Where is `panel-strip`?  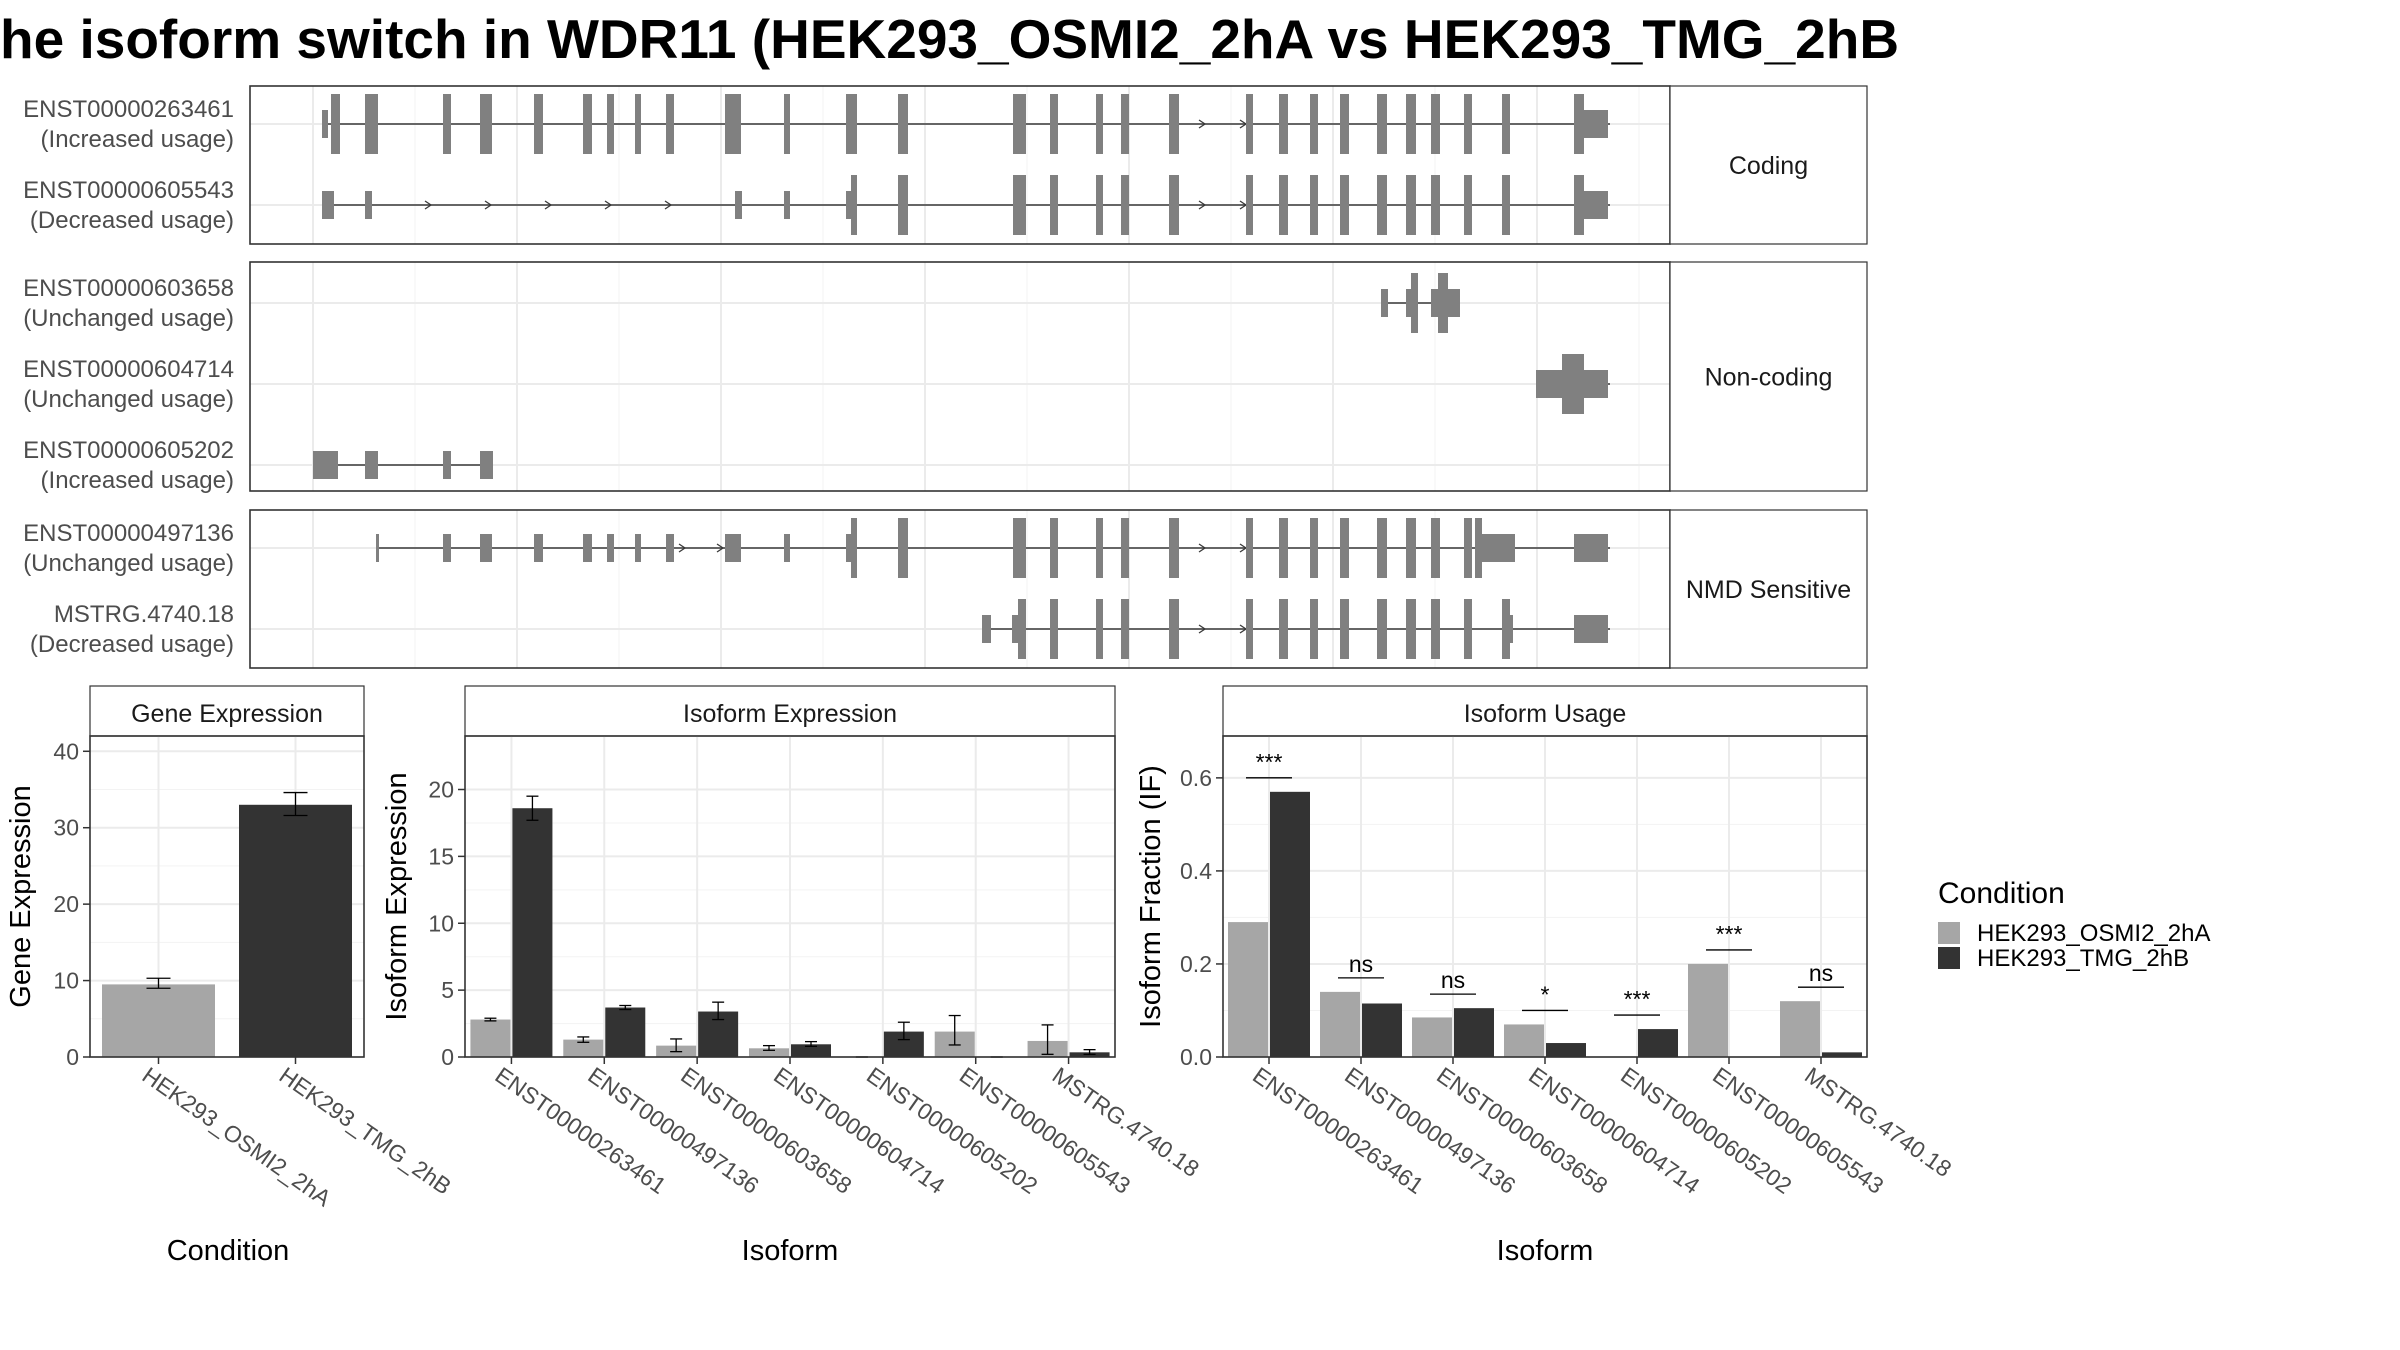 panel-strip is located at coordinates (1768, 376).